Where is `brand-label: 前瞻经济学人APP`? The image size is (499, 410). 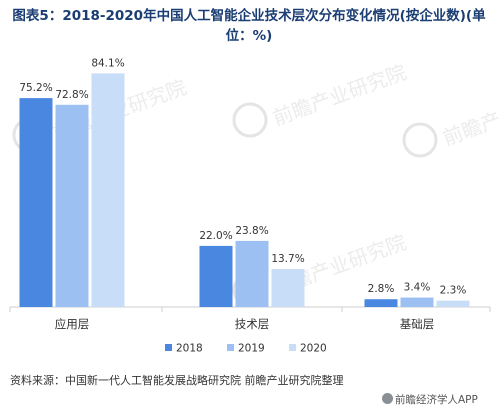
brand-label: 前瞻经济学人APP is located at coordinates (436, 400).